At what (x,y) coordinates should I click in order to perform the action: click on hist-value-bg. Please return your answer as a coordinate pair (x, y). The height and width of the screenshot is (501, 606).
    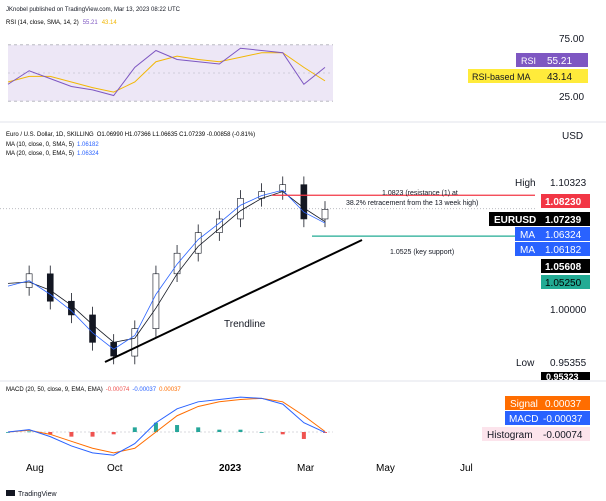
    Looking at the image, I should click on (565, 434).